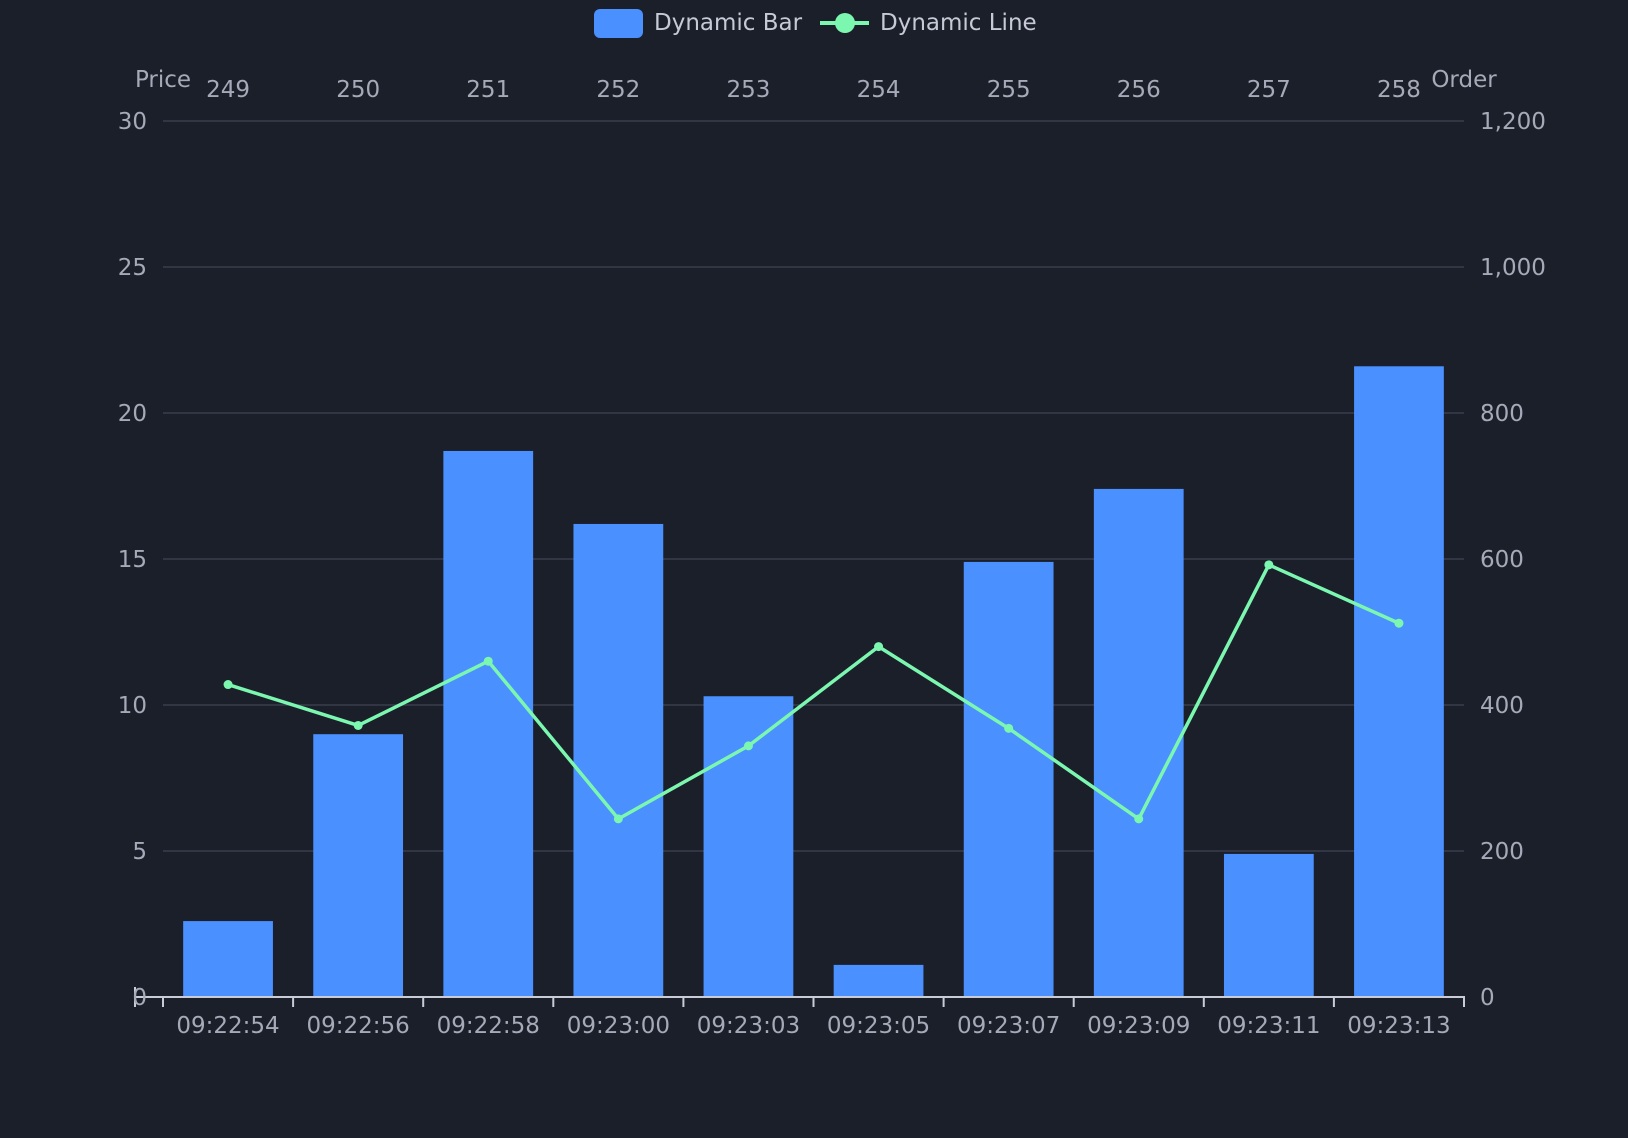  I want to click on x-axis-tick-label: 09:22:58, so click(488, 1026).